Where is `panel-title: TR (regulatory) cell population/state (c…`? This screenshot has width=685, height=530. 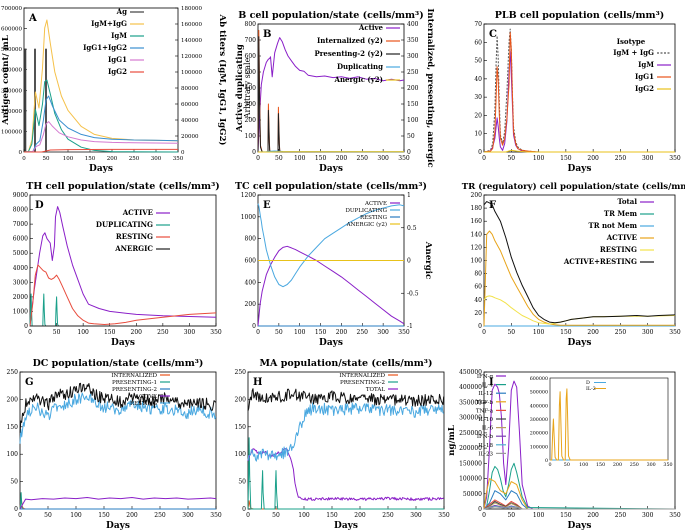 panel-title: TR (regulatory) cell population/state (c… is located at coordinates (573, 186).